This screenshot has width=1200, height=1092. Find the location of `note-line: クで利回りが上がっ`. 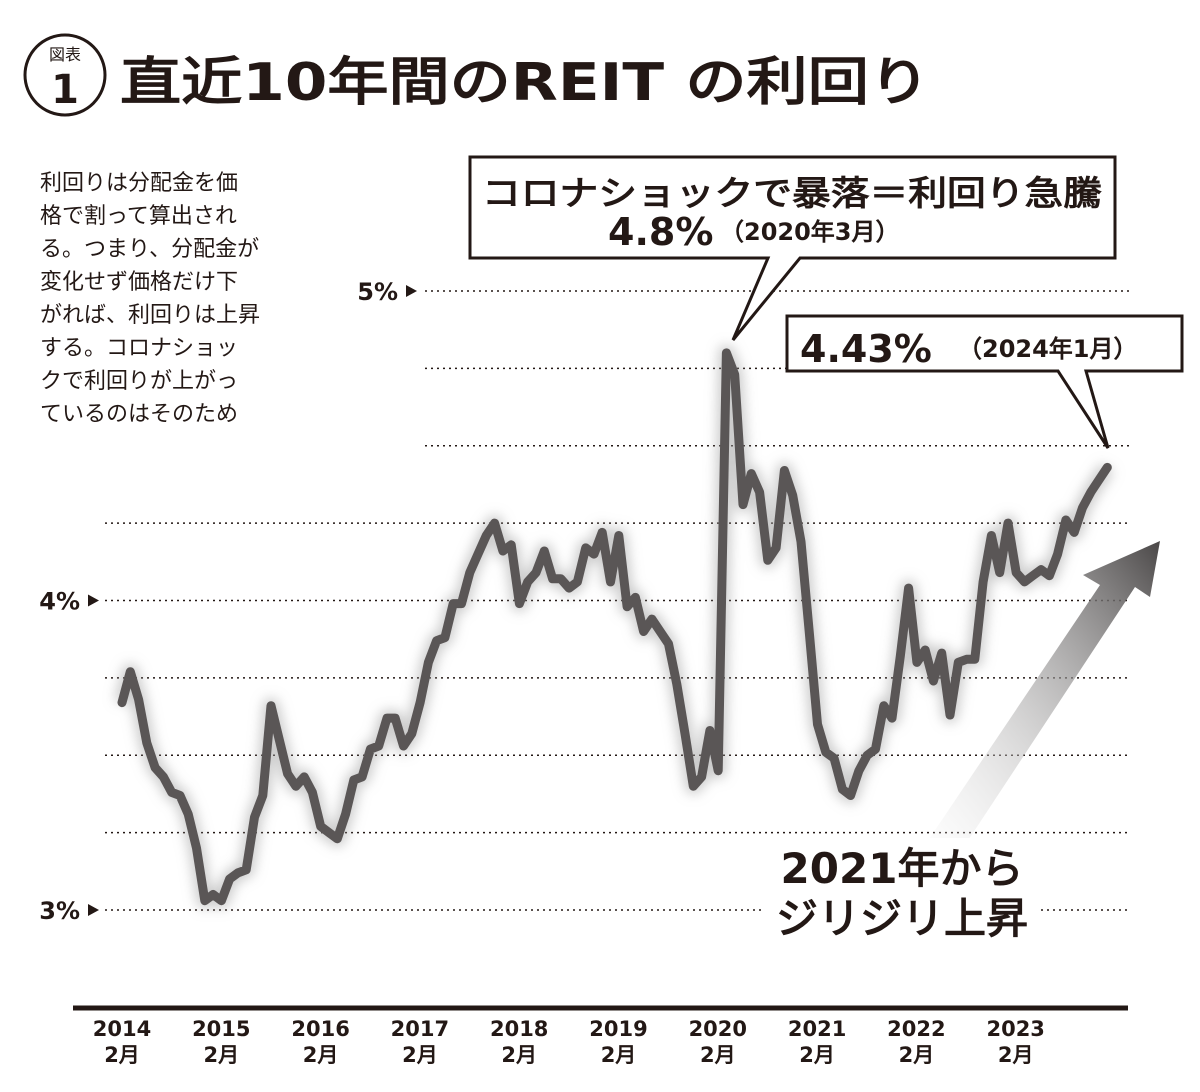

note-line: クで利回りが上がっ is located at coordinates (139, 381).